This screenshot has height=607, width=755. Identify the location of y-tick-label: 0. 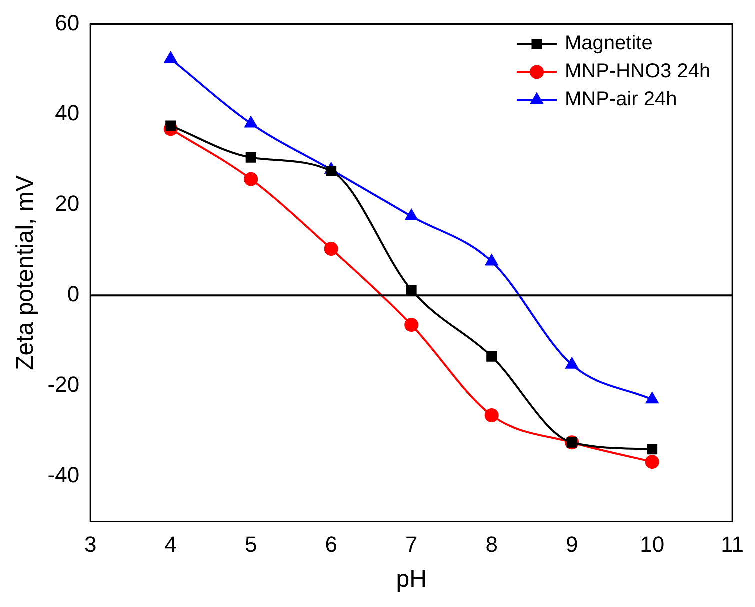
(73, 294).